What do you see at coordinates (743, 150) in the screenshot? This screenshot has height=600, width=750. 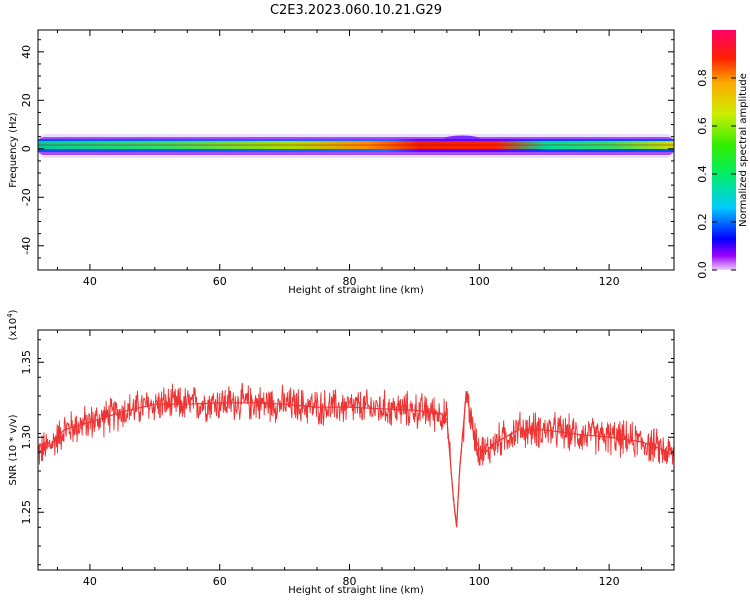 I see `colorbar-label: Normalized spectral amplitude` at bounding box center [743, 150].